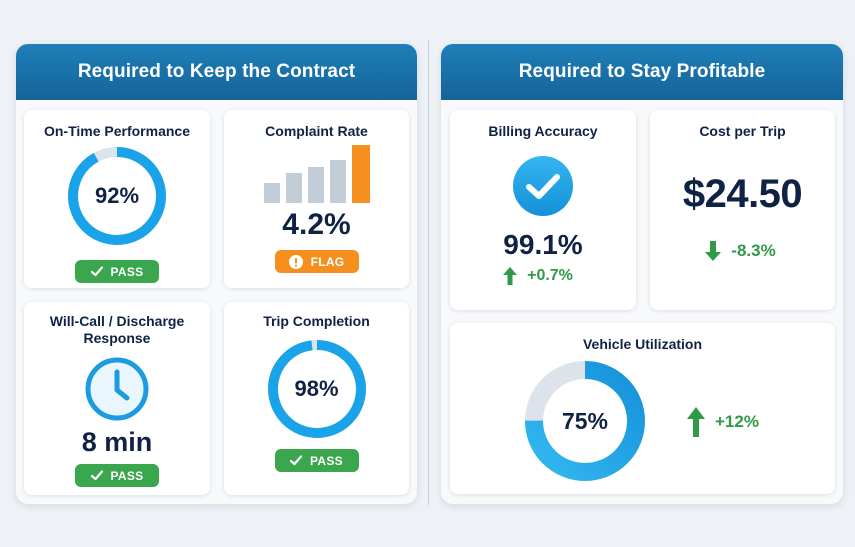 Image resolution: width=855 pixels, height=547 pixels. What do you see at coordinates (642, 72) in the screenshot?
I see `profitability-panel-title: Required to Stay Profitable` at bounding box center [642, 72].